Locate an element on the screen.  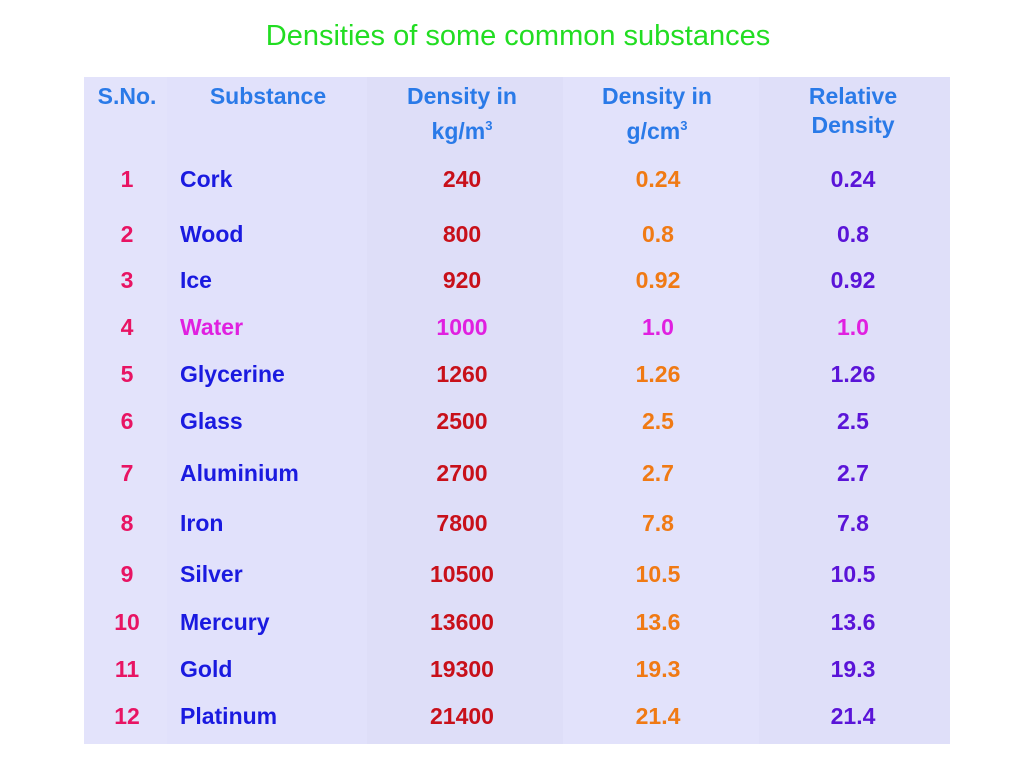
row-sno: 1 is located at coordinates (127, 179).